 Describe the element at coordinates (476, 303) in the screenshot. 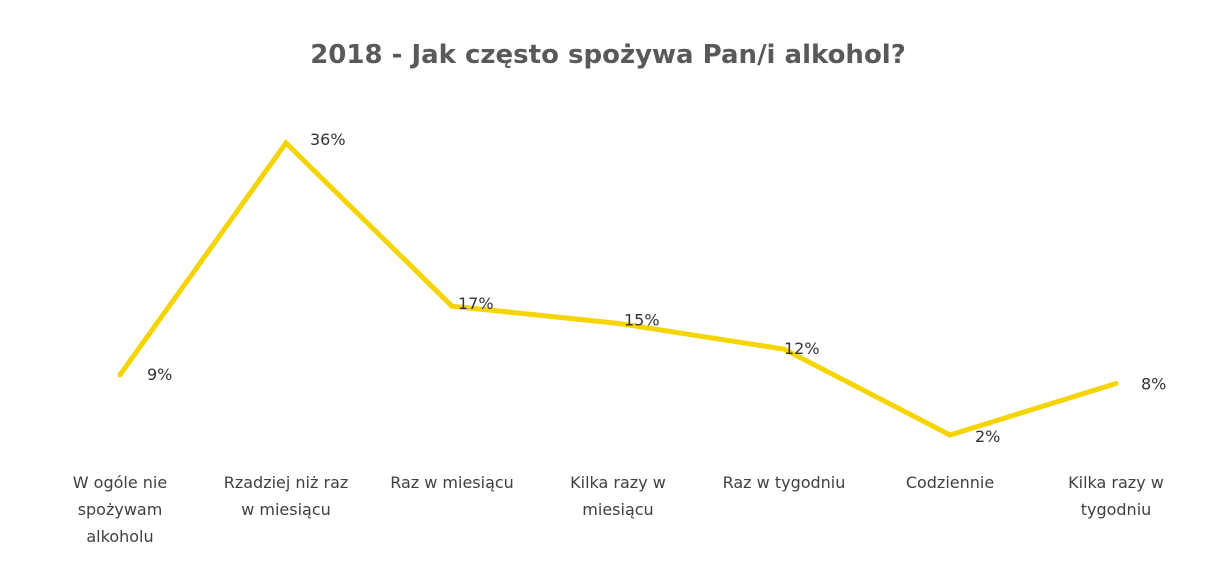

I see `data-label: 17%` at that location.